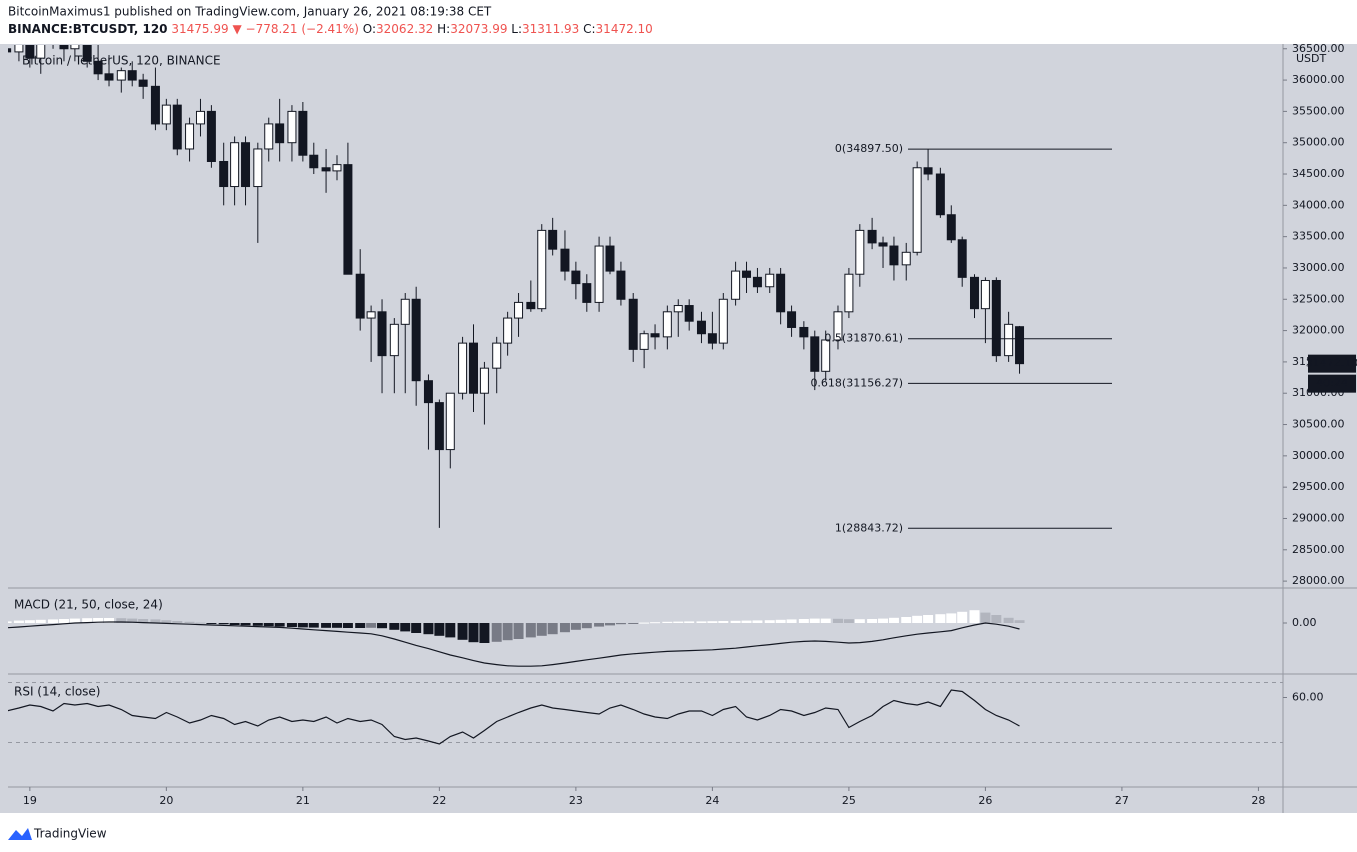  I want to click on countdown-label: 40:24, so click(1332, 383).